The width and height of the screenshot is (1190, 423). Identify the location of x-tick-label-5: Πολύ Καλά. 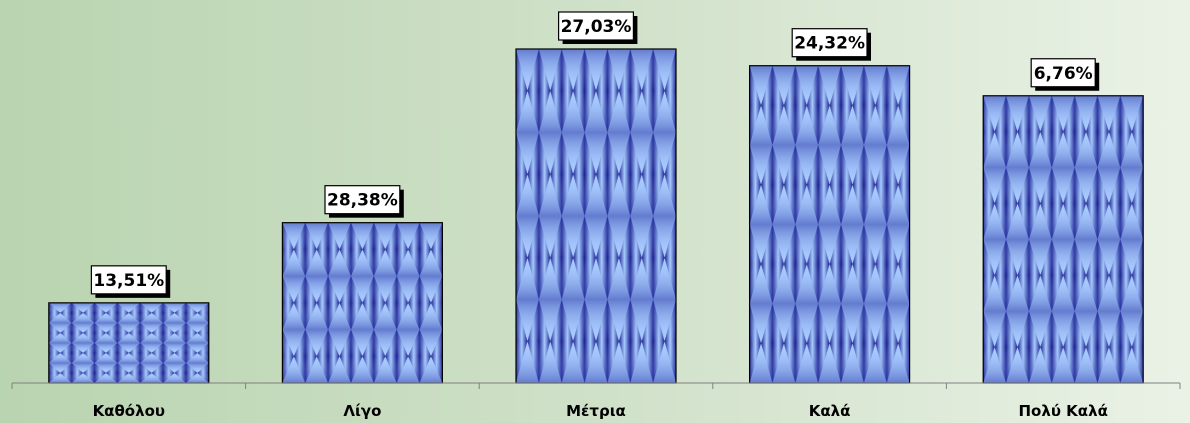
(1062, 411).